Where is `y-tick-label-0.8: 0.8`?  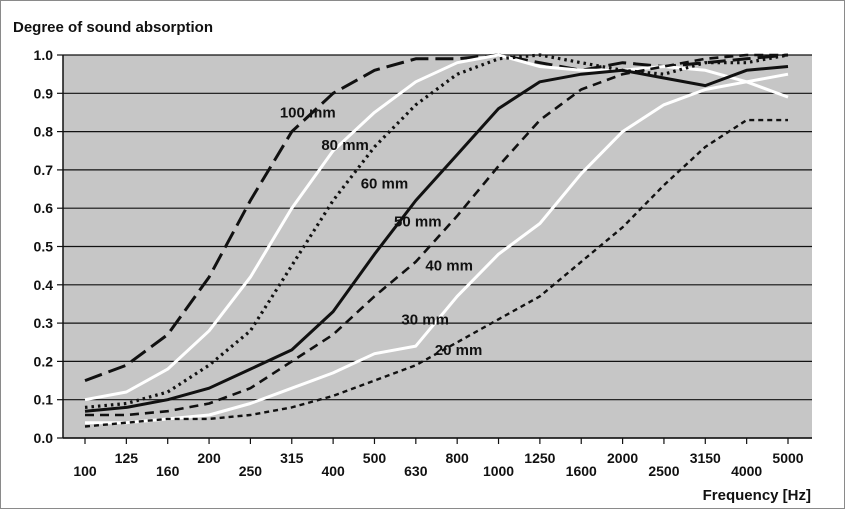 y-tick-label-0.8: 0.8 is located at coordinates (44, 132).